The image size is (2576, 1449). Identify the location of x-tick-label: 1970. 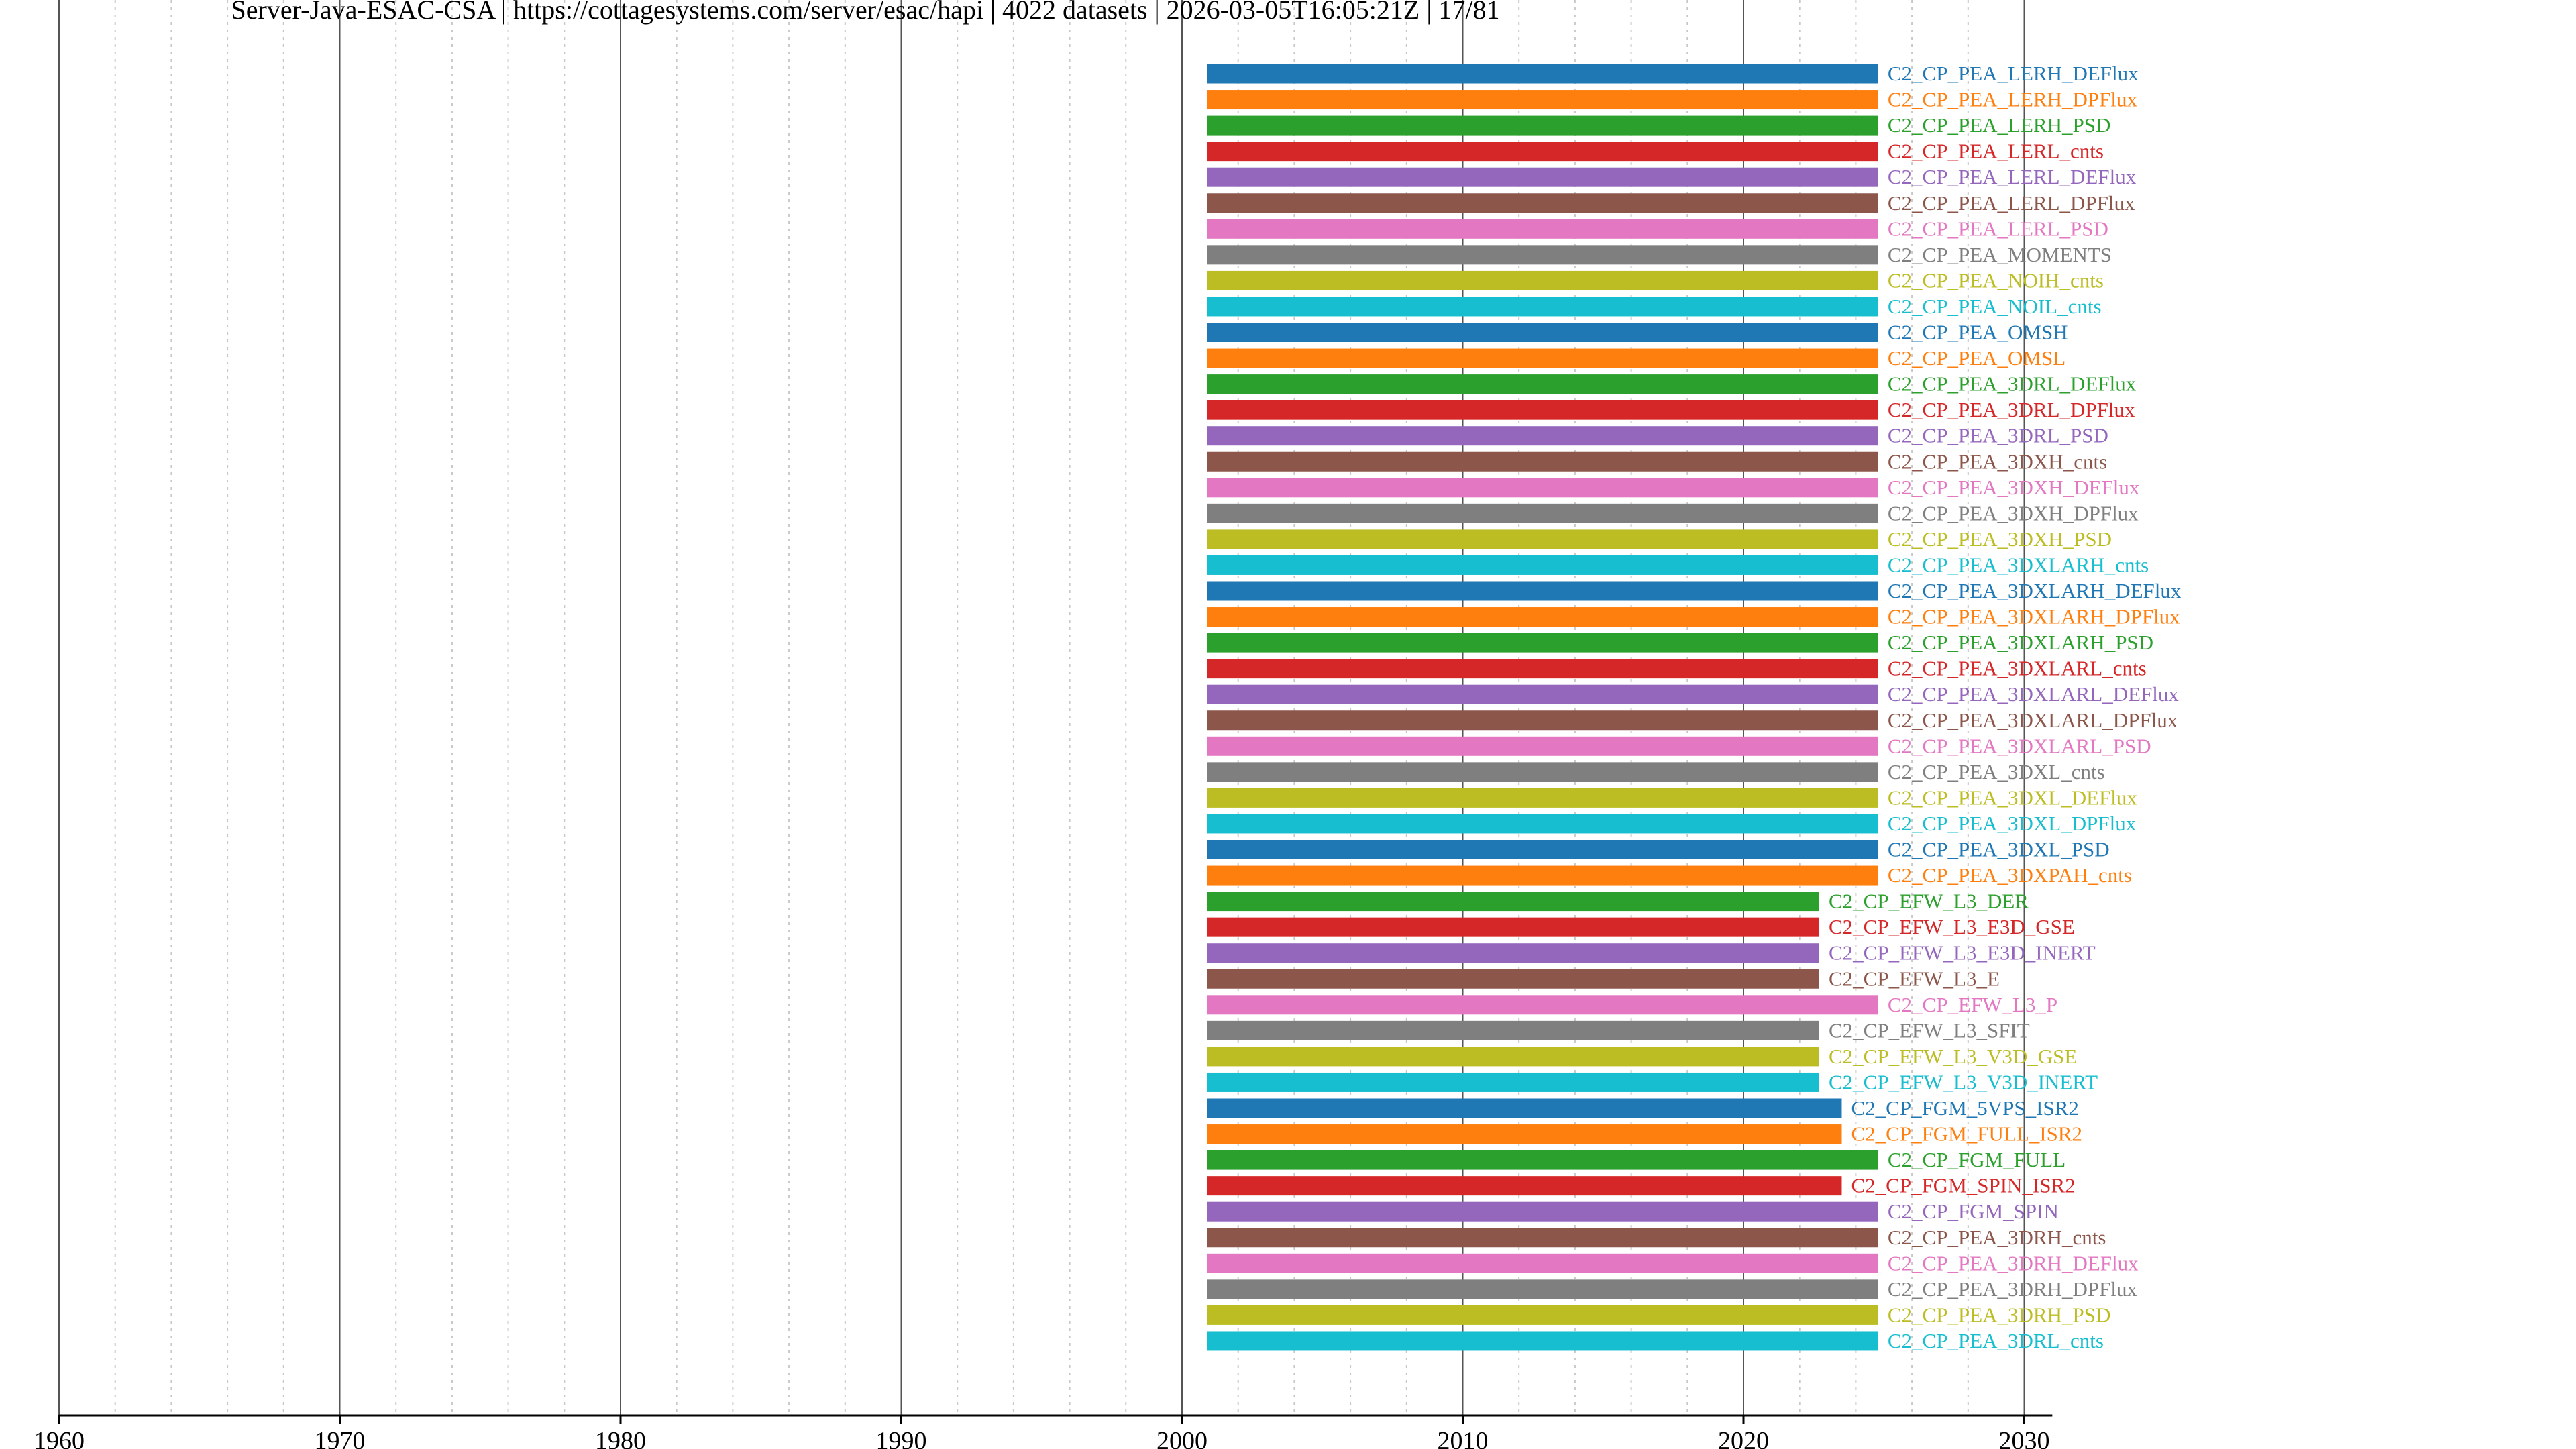
(340, 1438).